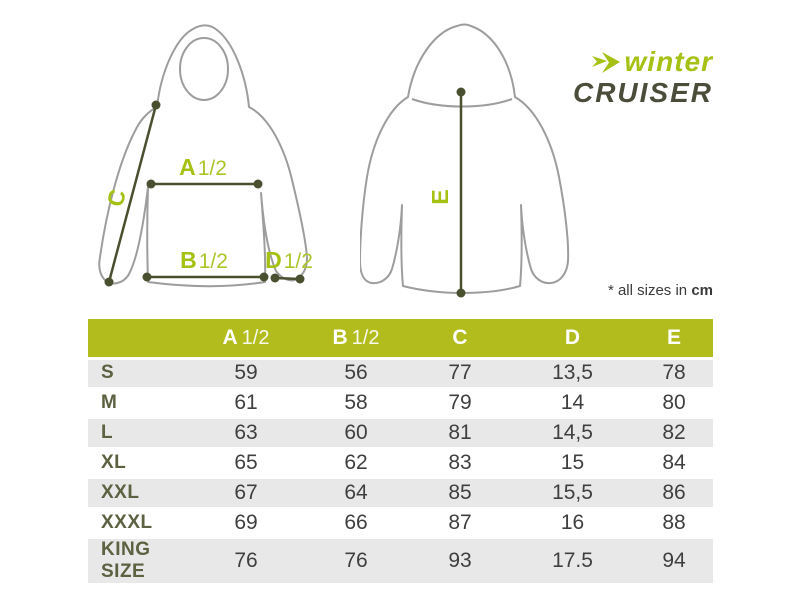 This screenshot has height=600, width=800. I want to click on column-header-a: A 1/2, so click(246, 339).